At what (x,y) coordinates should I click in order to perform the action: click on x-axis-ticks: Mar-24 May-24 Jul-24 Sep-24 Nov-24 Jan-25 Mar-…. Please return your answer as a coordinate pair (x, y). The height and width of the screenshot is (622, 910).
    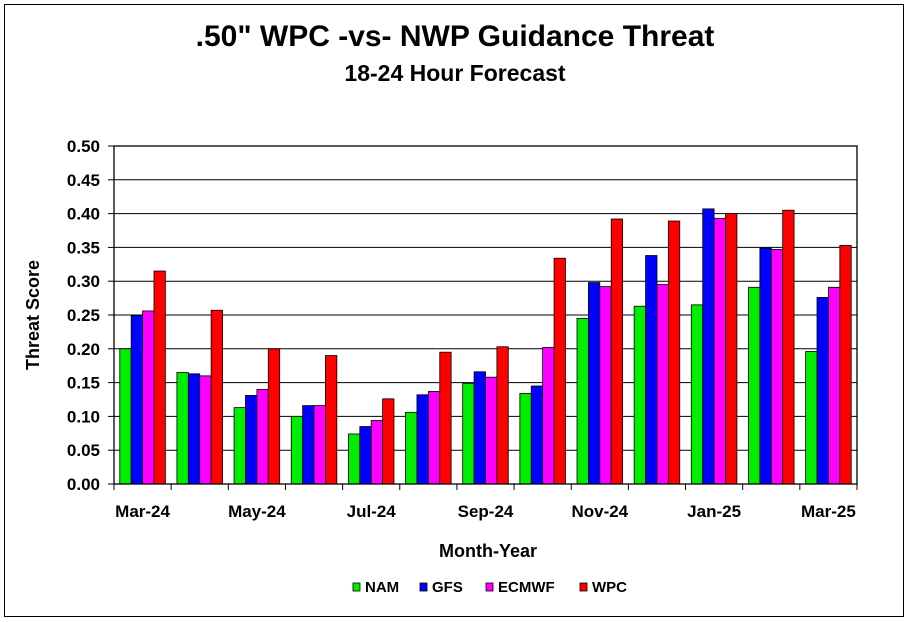
    Looking at the image, I should click on (485, 502).